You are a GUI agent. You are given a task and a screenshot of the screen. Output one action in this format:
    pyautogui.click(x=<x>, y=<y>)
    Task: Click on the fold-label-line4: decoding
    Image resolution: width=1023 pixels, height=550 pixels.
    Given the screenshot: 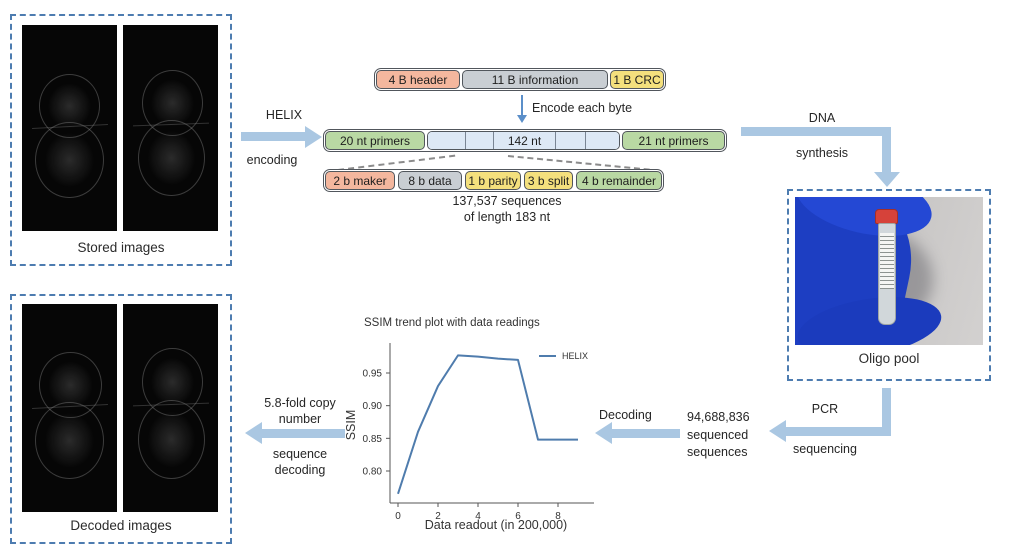 What is the action you would take?
    pyautogui.click(x=300, y=470)
    